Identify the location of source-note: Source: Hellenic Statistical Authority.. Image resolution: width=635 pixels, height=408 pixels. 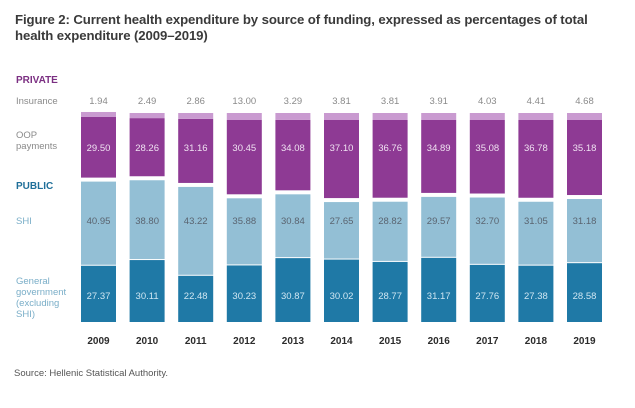
(91, 373).